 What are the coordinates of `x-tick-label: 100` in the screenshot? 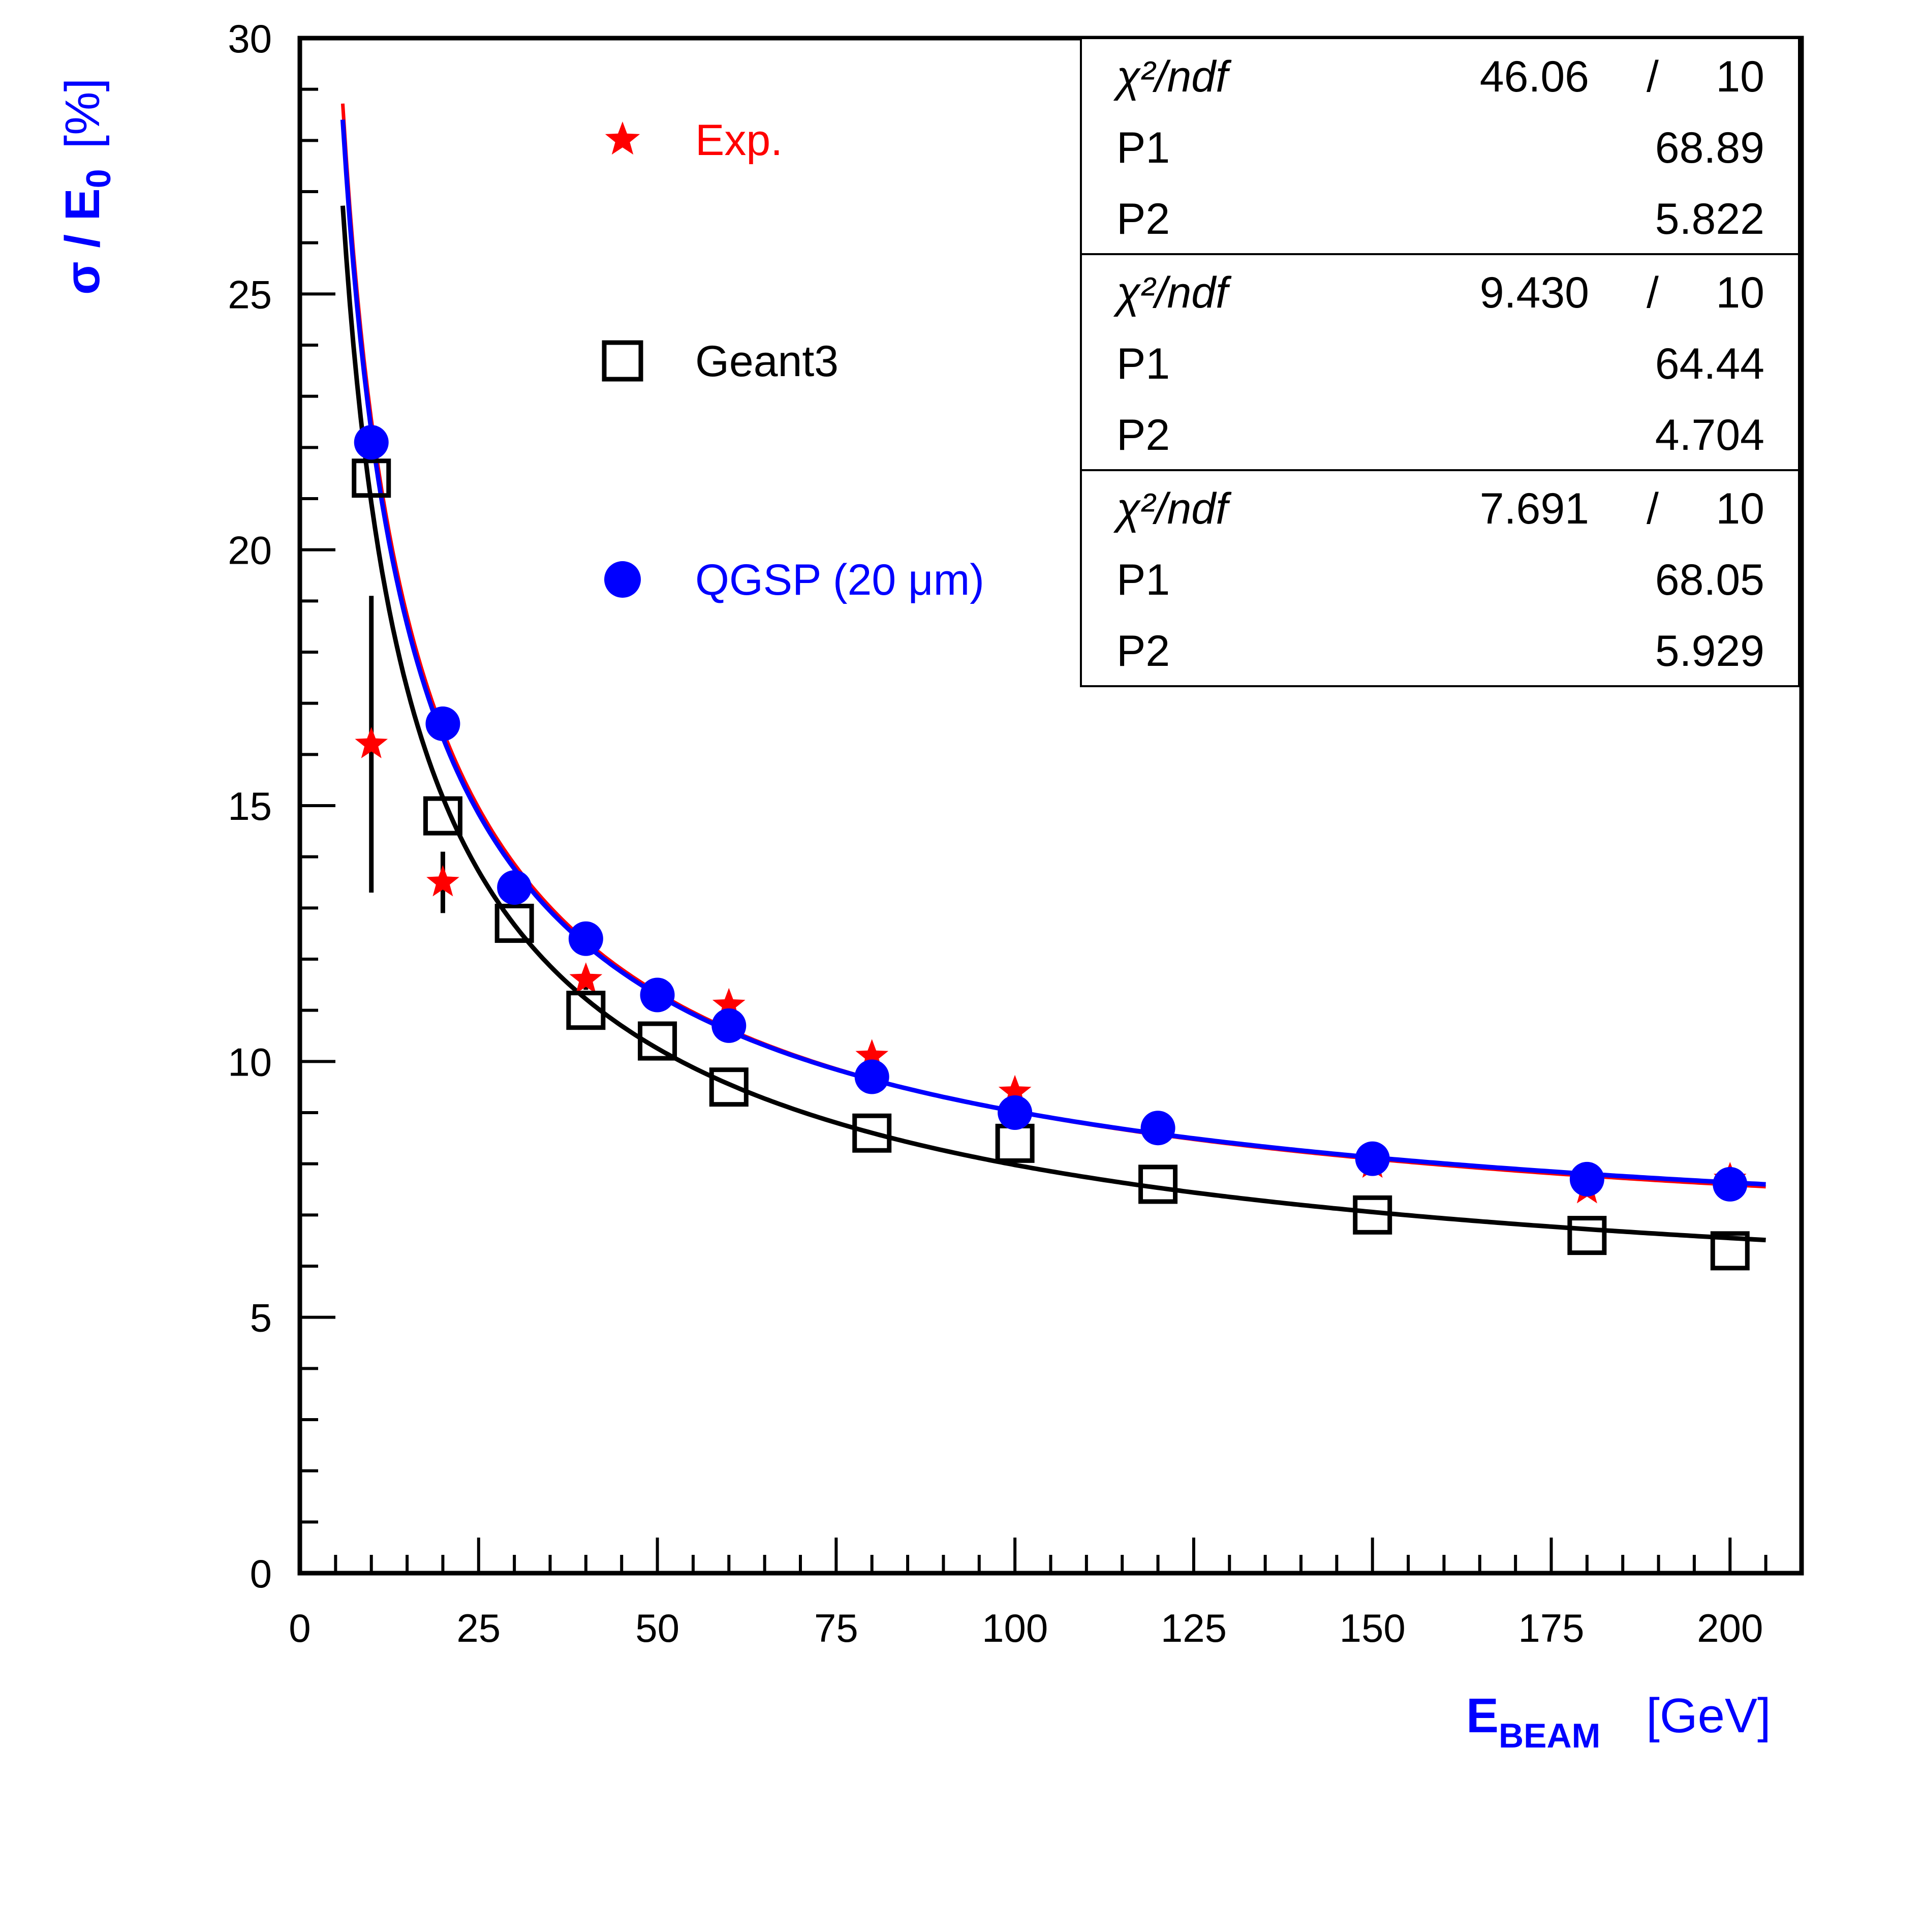 It's located at (1015, 1628).